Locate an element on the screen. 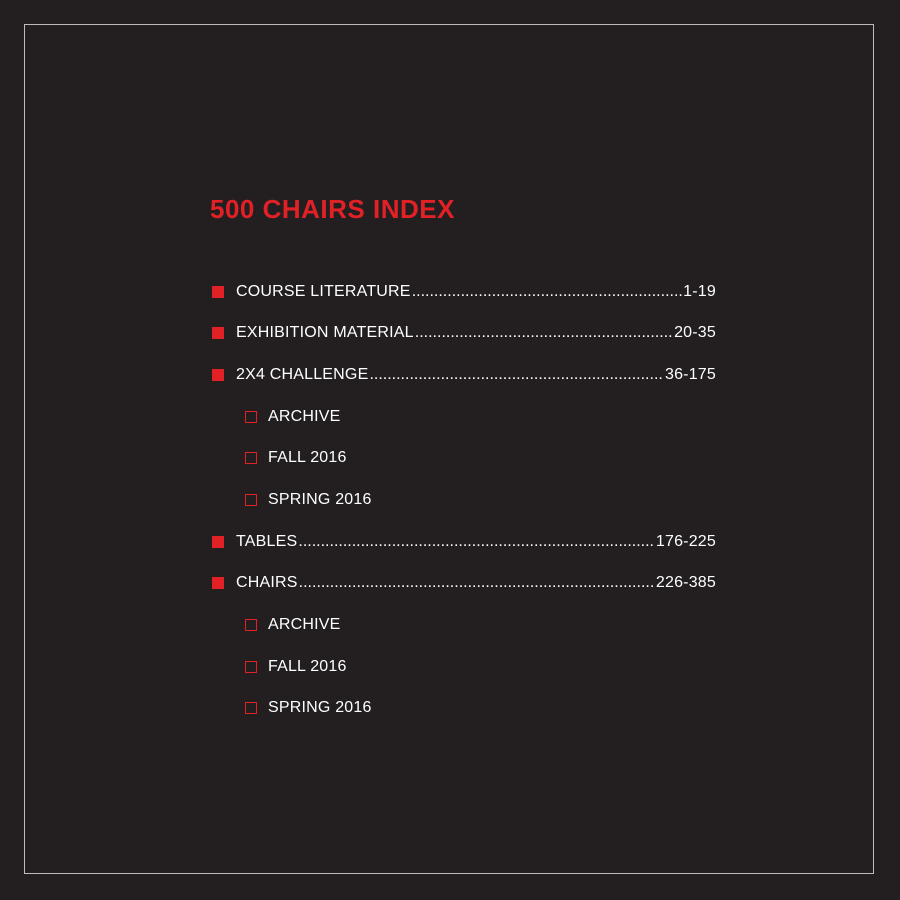  index-entry: TABLES 176-225 is located at coordinates (464, 542).